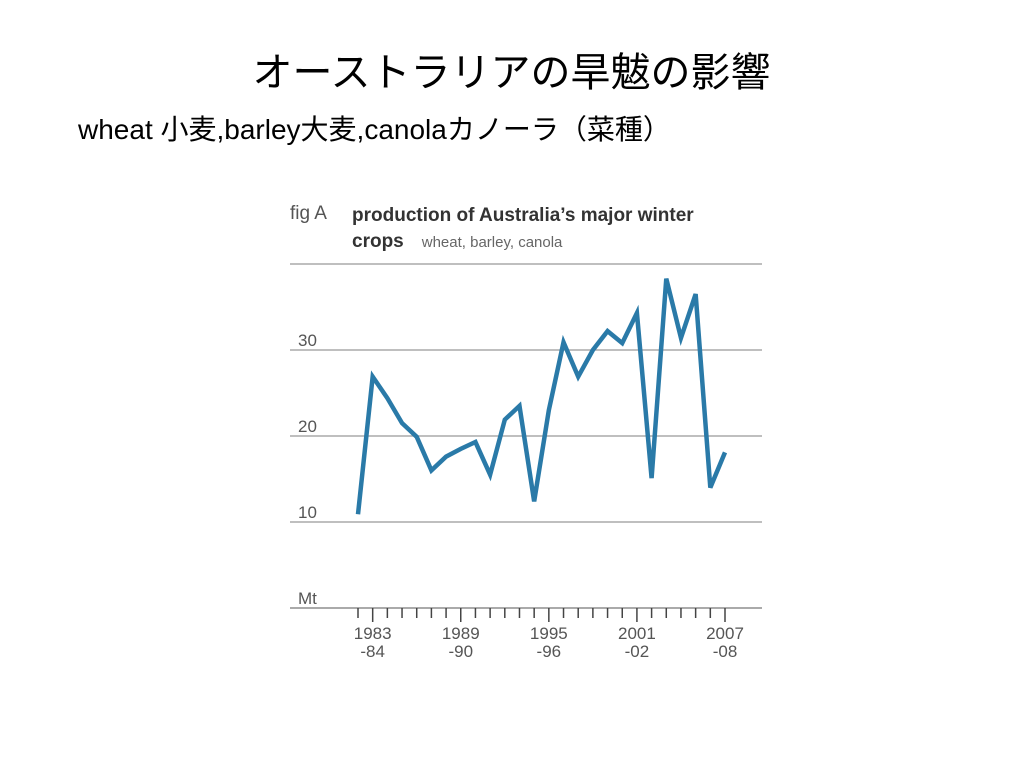 The width and height of the screenshot is (1023, 767). I want to click on x-tick-label: 2007 -08, so click(725, 642).